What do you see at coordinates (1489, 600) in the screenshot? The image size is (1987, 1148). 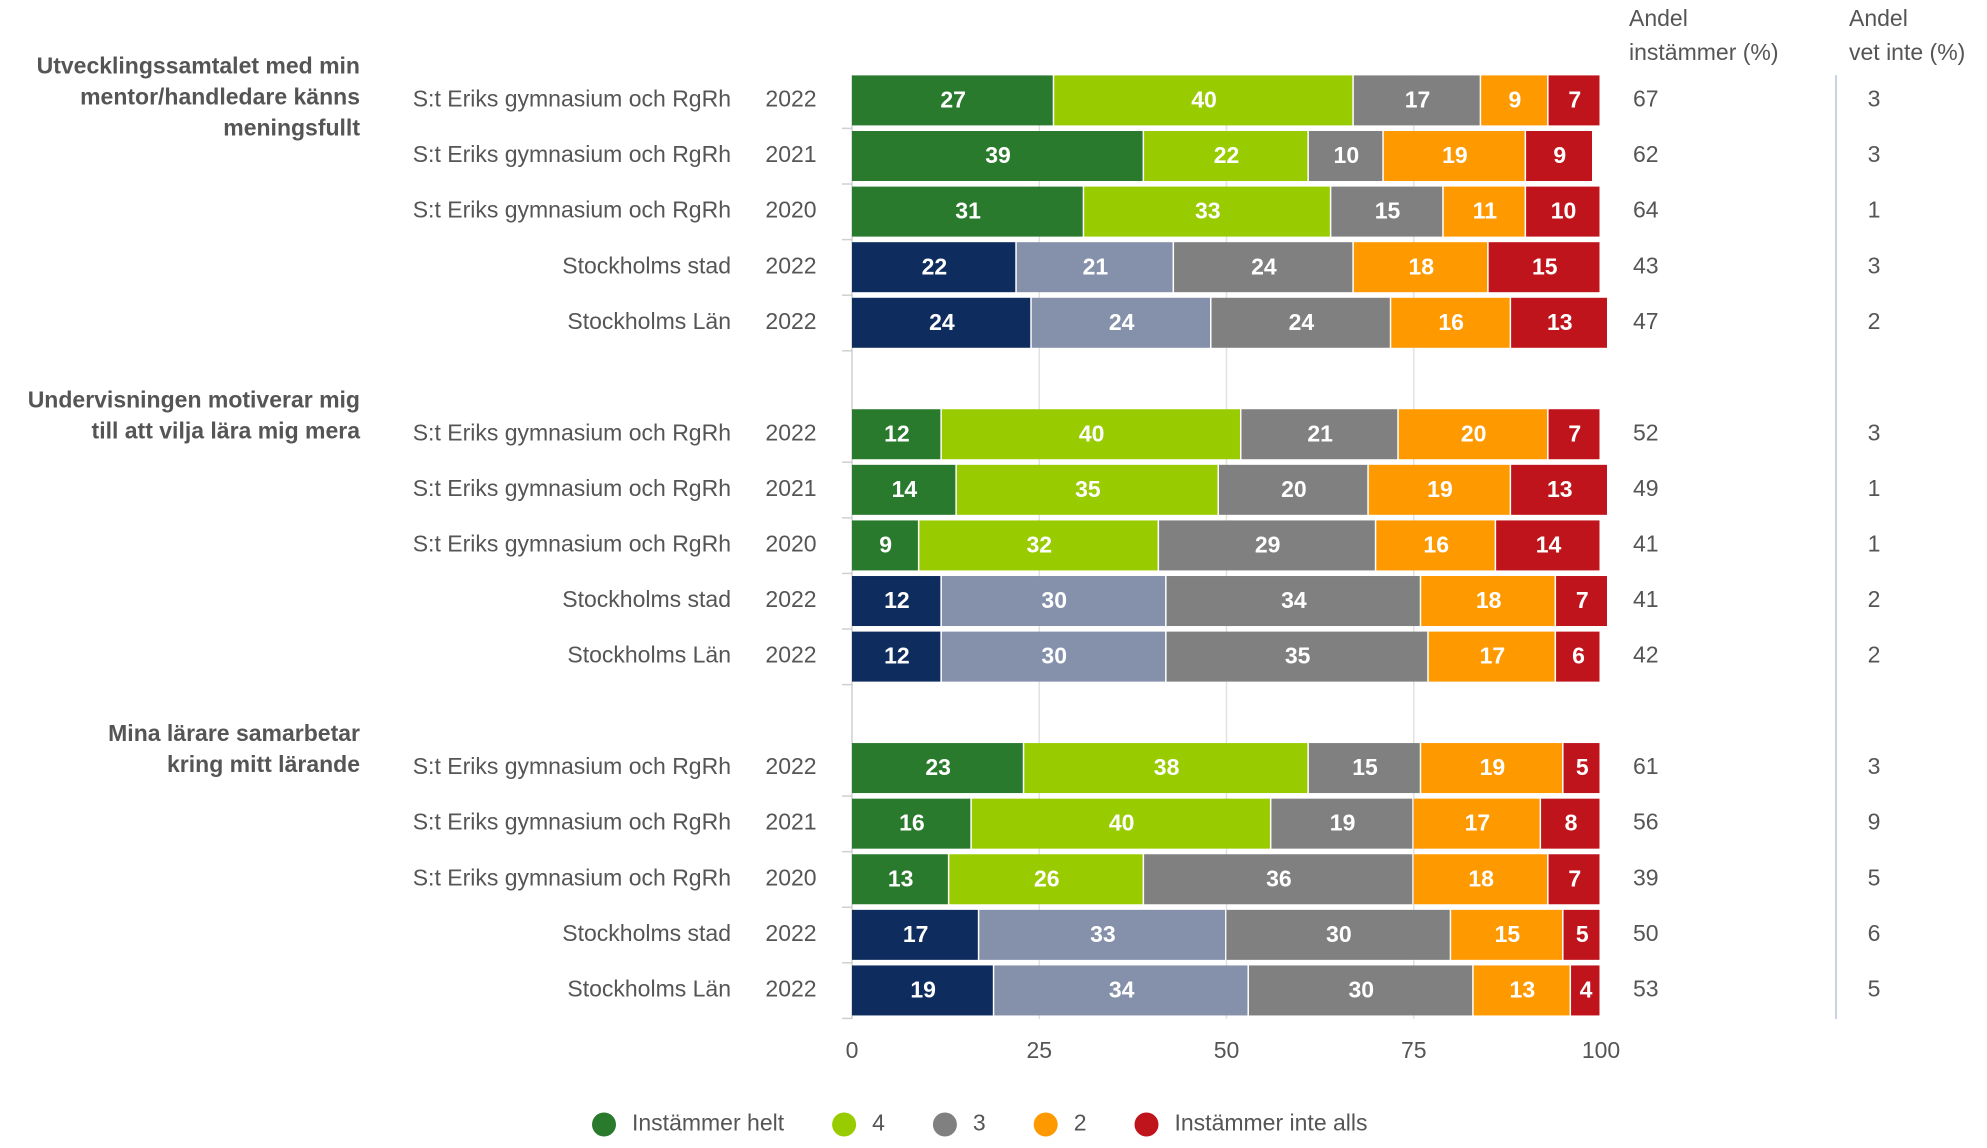 I see `bar-label: 18` at bounding box center [1489, 600].